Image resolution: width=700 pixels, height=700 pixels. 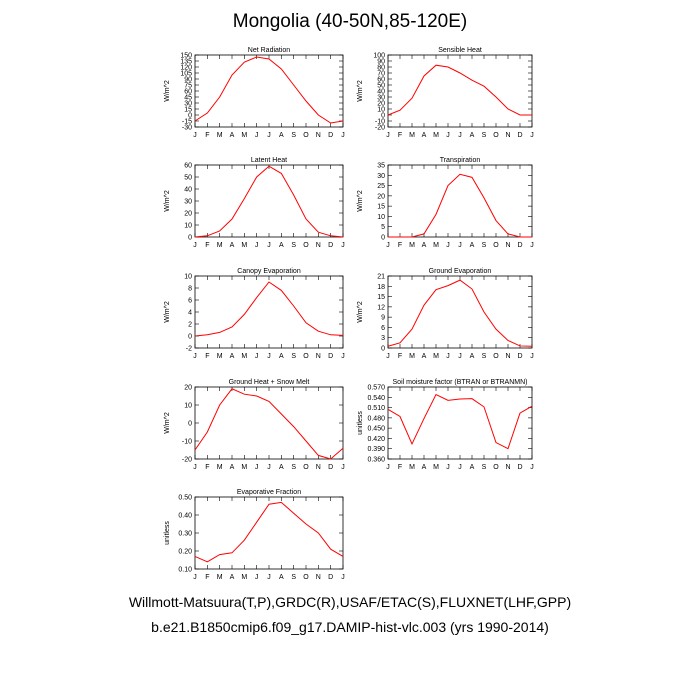 I want to click on y-tick-label: 3, so click(x=383, y=338).